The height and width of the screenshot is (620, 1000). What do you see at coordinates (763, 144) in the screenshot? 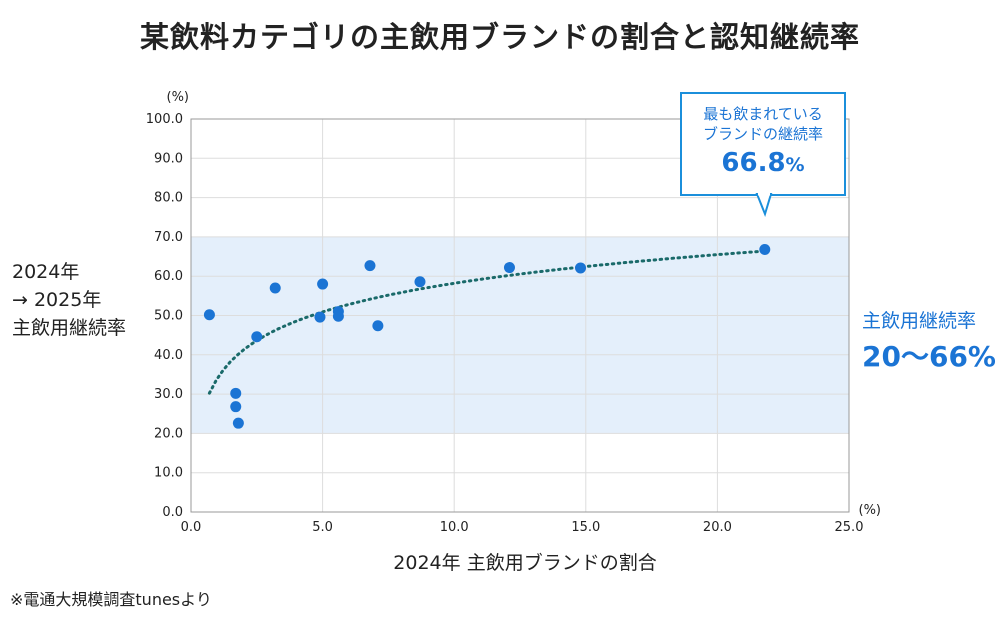
I see `top-brand-callout: 最も飲まれている ブランドの継続率 66.8%` at bounding box center [763, 144].